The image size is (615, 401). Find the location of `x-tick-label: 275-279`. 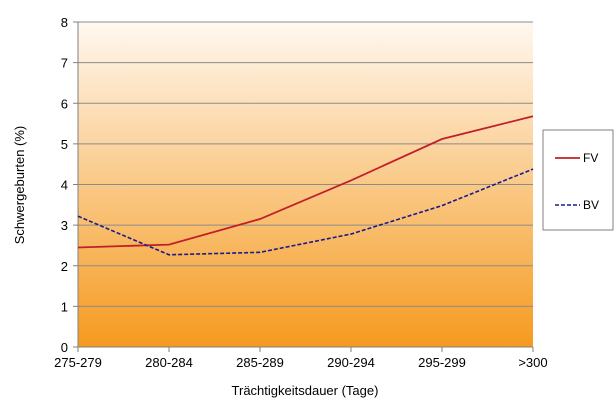

x-tick-label: 275-279 is located at coordinates (78, 362).